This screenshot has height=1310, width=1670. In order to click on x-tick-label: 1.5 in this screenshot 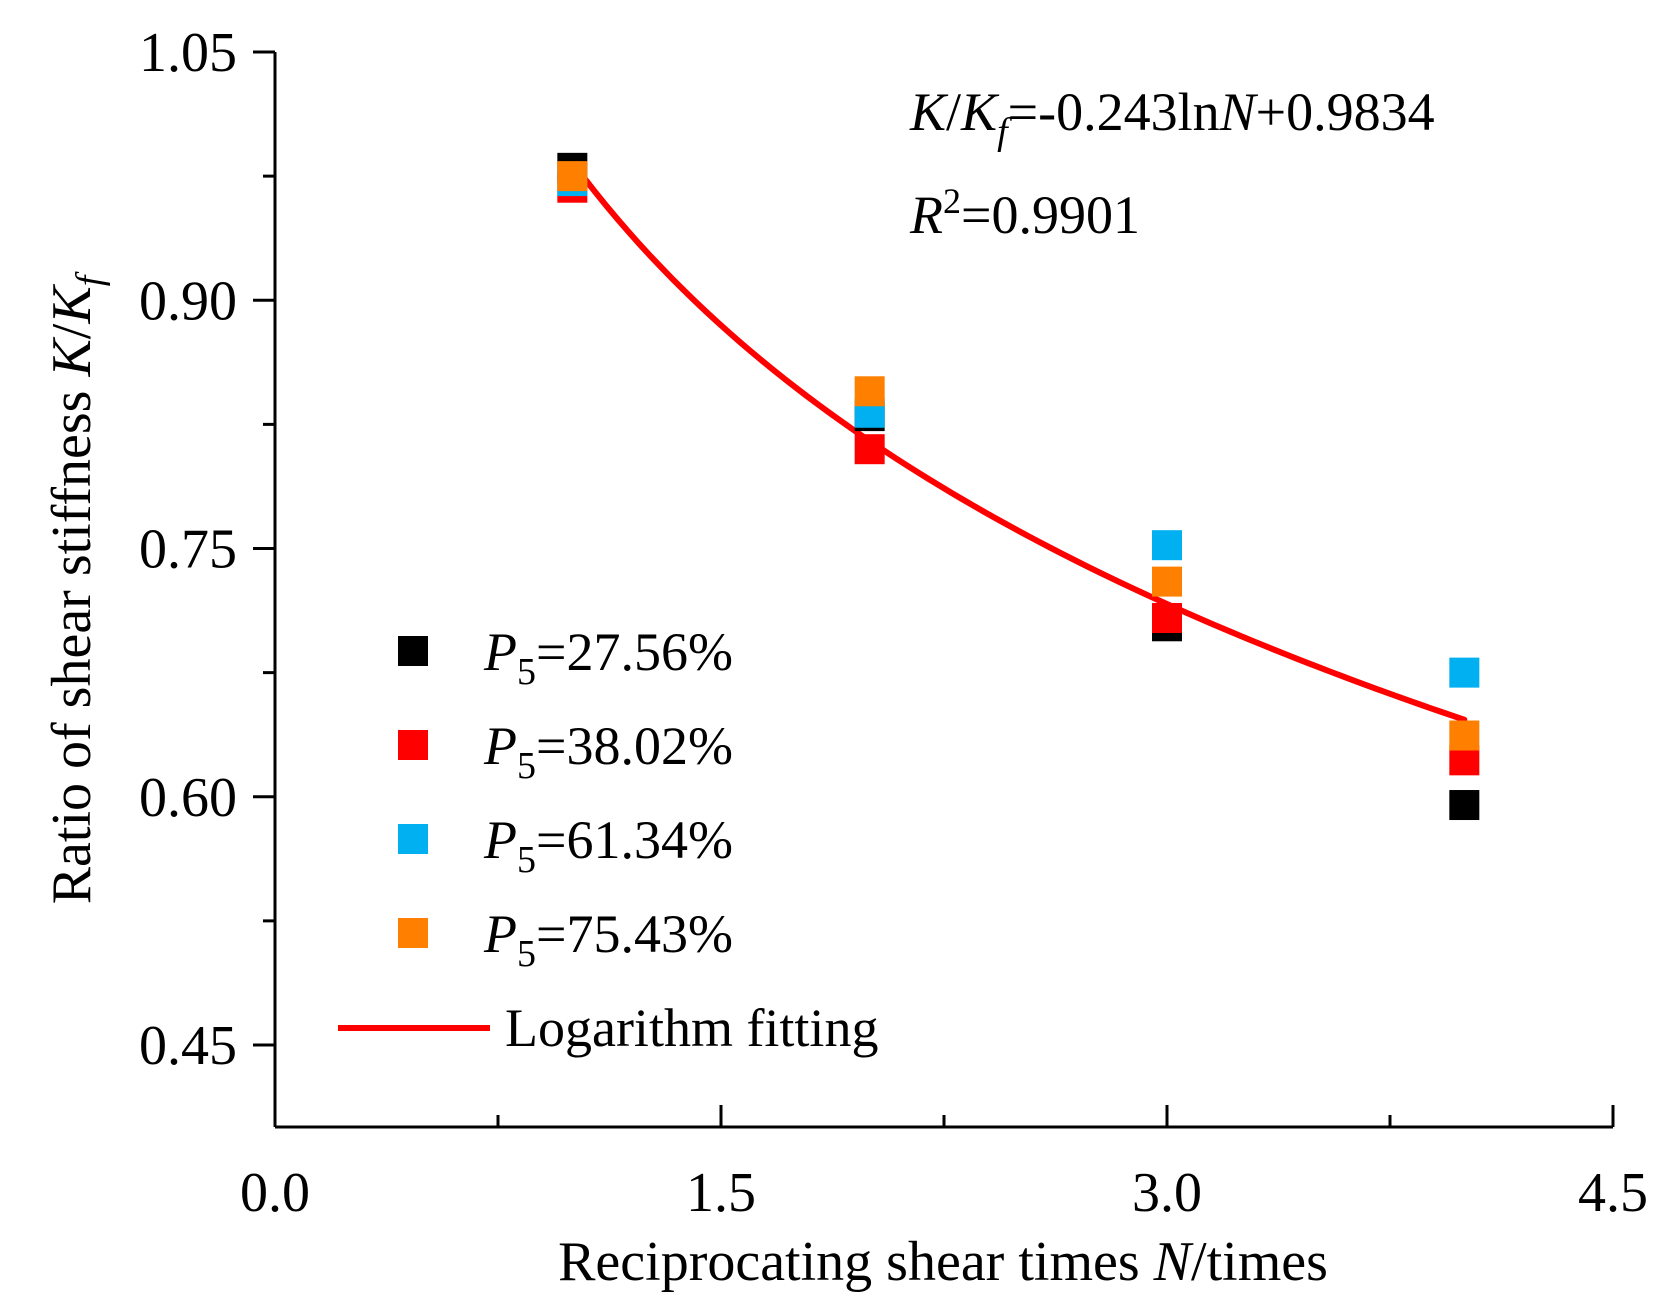, I will do `click(721, 1193)`.